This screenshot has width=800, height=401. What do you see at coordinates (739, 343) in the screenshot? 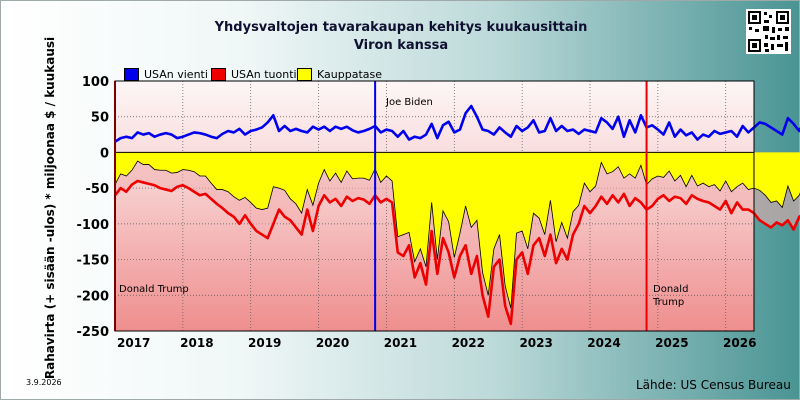
I see `x-tick-label: 2026` at bounding box center [739, 343].